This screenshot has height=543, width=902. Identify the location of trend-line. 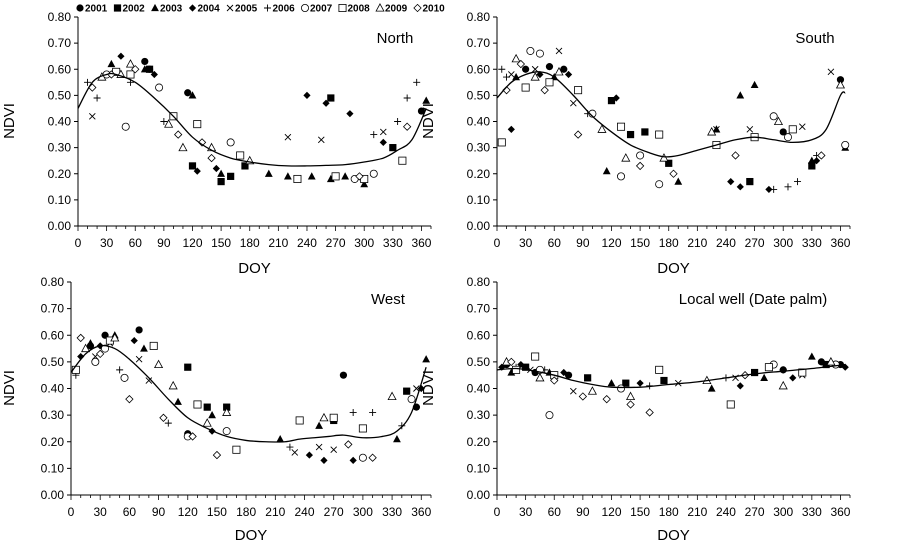
(252, 119).